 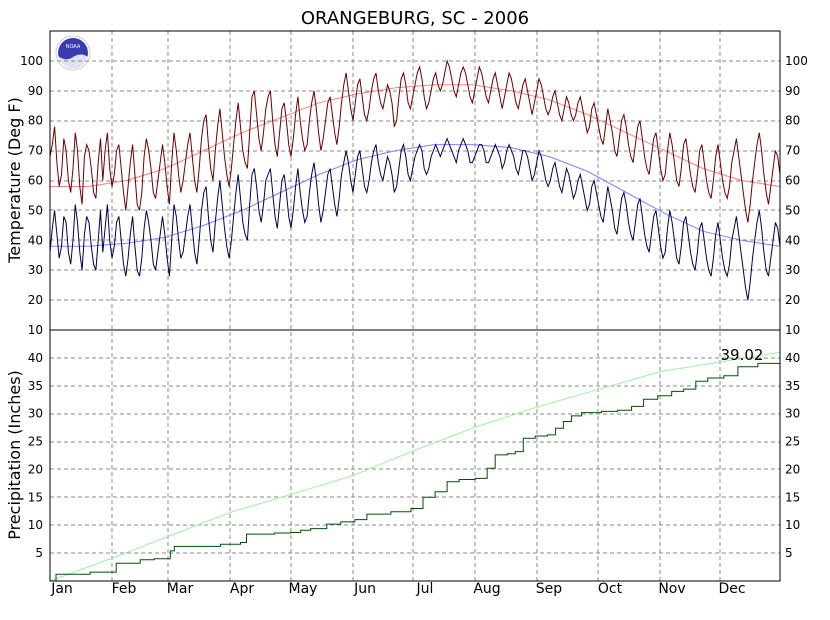 What do you see at coordinates (180, 589) in the screenshot?
I see `month-label: Mar` at bounding box center [180, 589].